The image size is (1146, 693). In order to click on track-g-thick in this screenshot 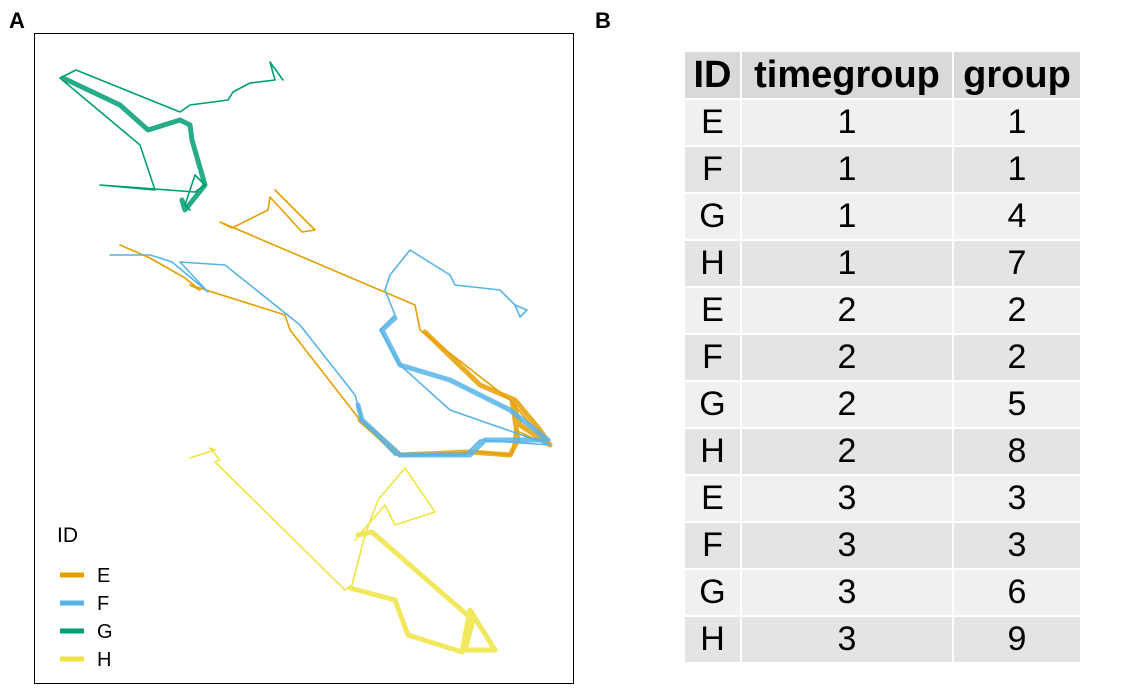, I will do `click(134, 144)`.